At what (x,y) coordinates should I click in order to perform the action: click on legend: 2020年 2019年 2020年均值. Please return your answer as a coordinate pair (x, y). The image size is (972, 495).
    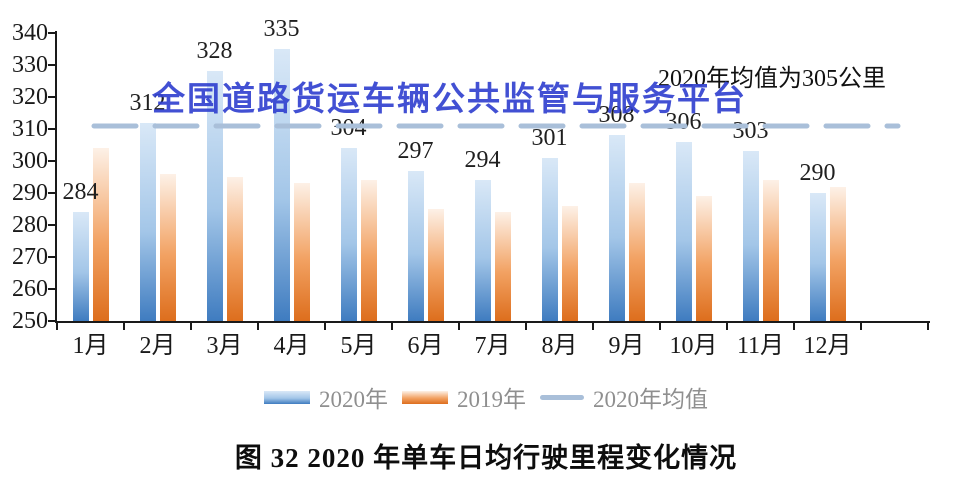
    Looking at the image, I should click on (486, 397).